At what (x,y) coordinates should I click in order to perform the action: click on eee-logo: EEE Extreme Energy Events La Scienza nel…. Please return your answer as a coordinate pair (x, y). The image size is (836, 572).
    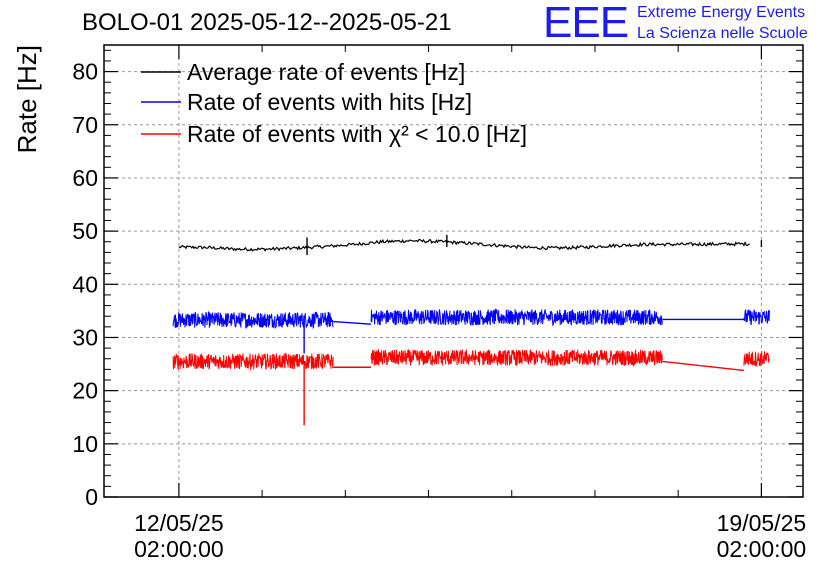
    Looking at the image, I should click on (688, 23).